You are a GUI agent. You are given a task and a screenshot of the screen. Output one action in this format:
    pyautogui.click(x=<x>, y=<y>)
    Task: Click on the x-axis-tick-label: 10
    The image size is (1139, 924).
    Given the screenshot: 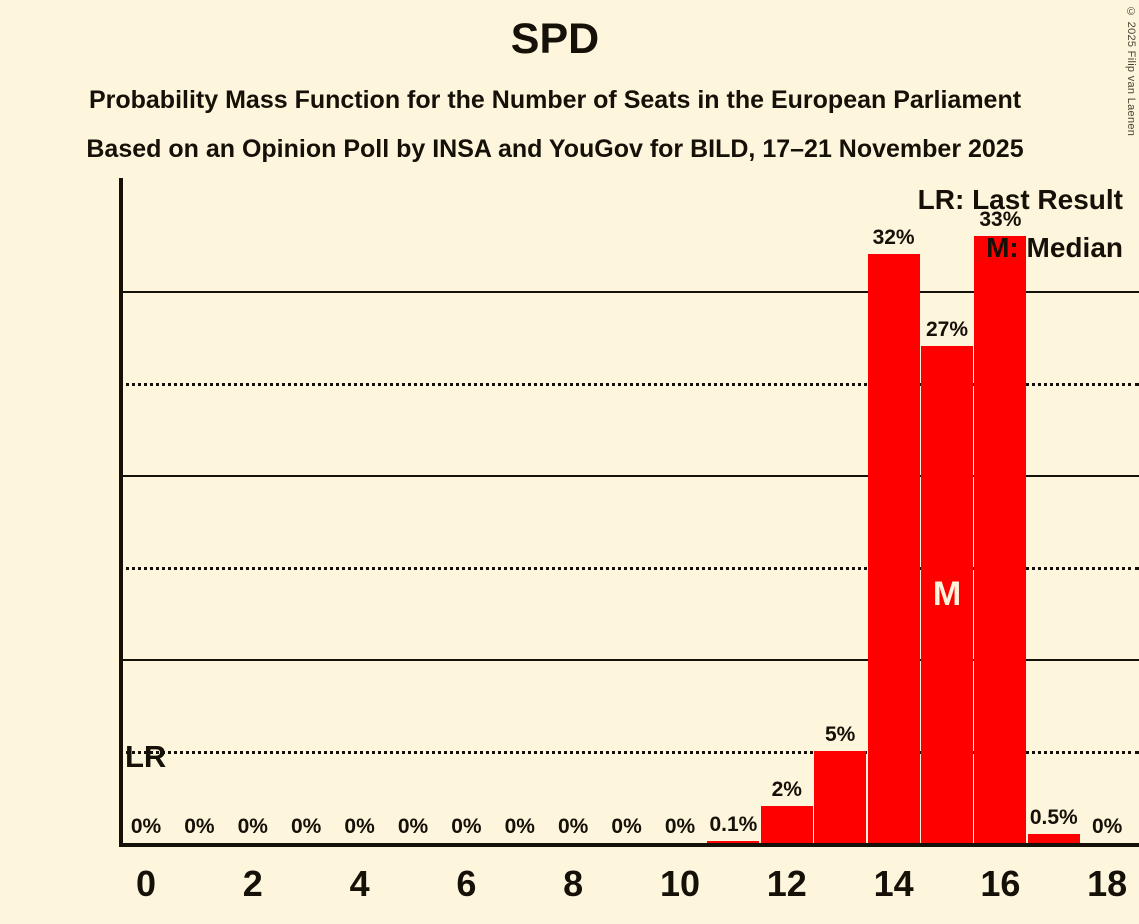 What is the action you would take?
    pyautogui.click(x=680, y=883)
    